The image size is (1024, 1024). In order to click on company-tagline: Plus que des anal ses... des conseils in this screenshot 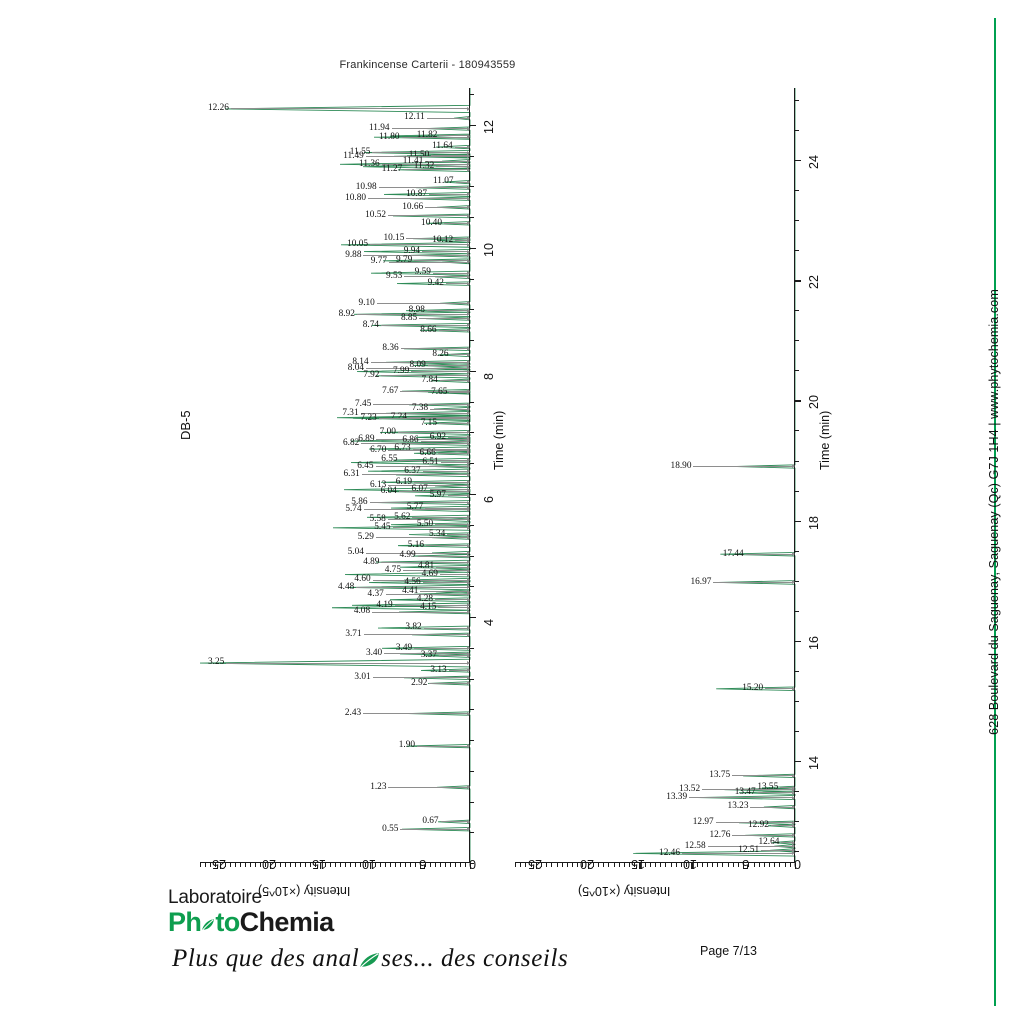, I will do `click(370, 959)`.